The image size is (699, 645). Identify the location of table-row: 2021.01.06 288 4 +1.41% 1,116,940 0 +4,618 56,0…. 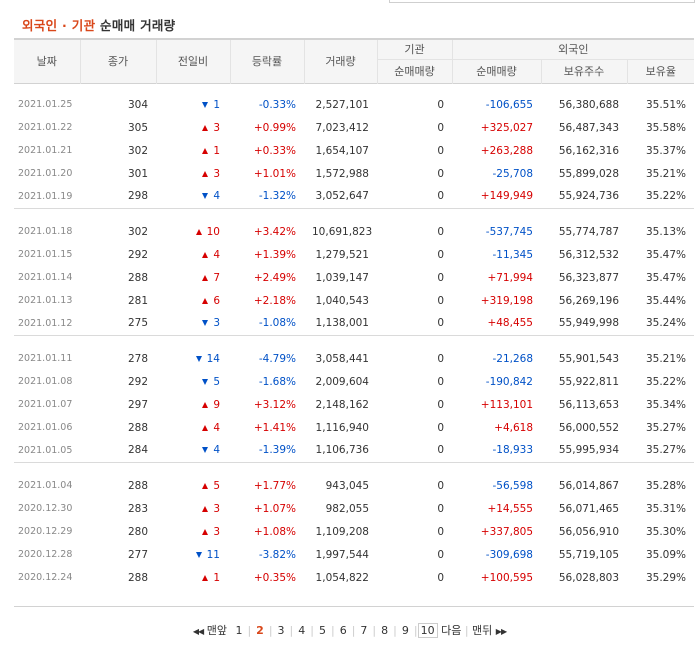
(354, 427).